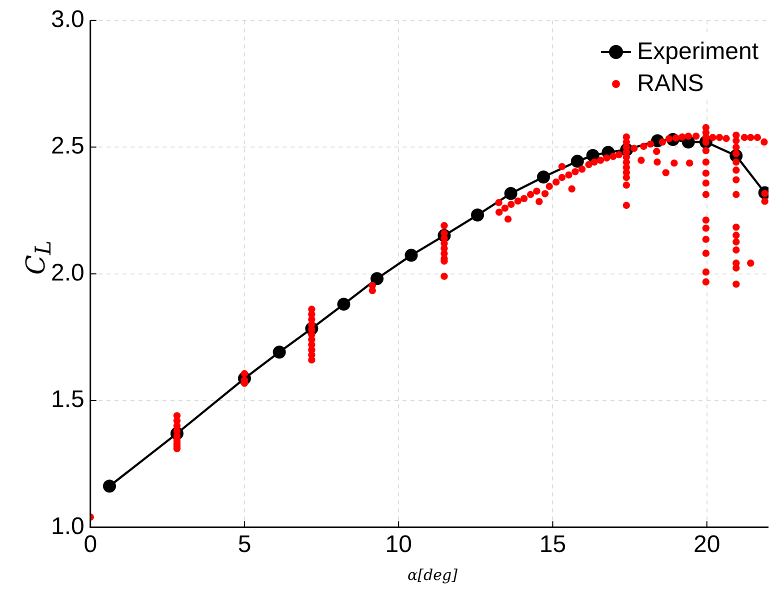 The height and width of the screenshot is (590, 775). I want to click on y-tick-label: 2.5, so click(67, 146).